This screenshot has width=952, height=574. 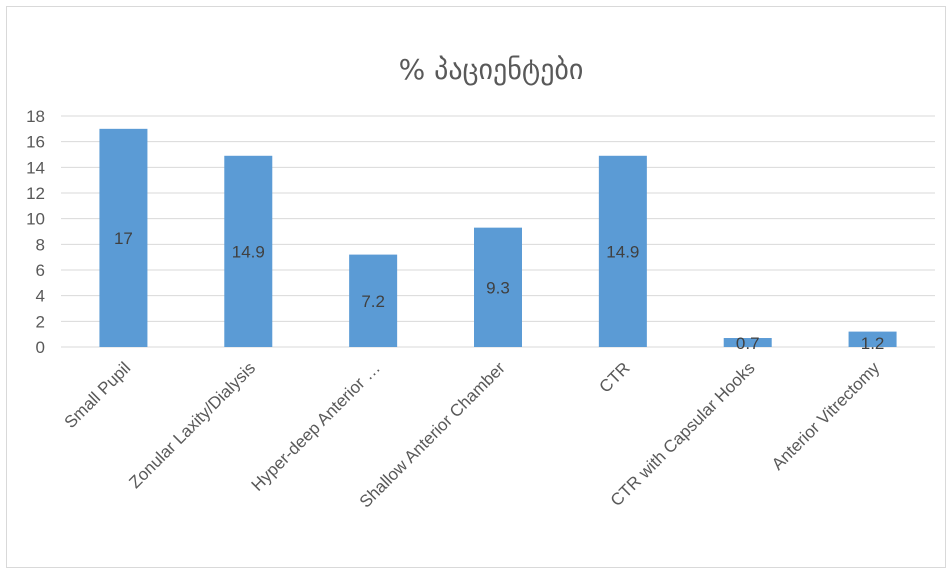 What do you see at coordinates (98, 395) in the screenshot?
I see `x-category-label: Small Pupil` at bounding box center [98, 395].